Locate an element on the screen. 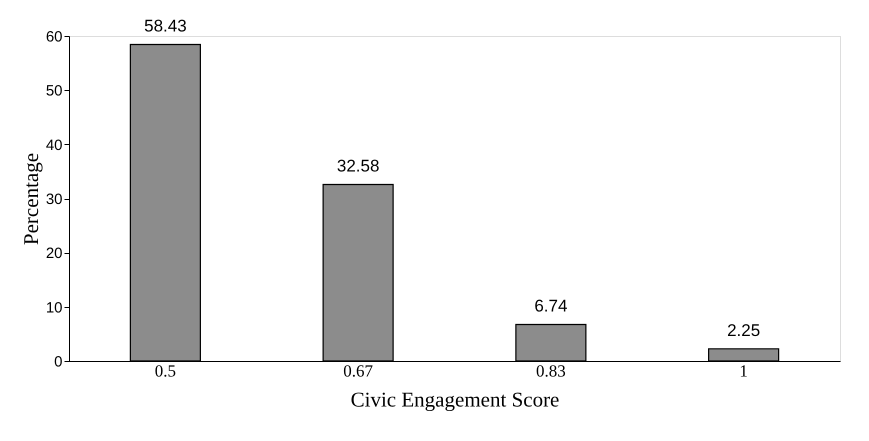 The height and width of the screenshot is (441, 869). x-tick-label: 0.5 is located at coordinates (165, 371).